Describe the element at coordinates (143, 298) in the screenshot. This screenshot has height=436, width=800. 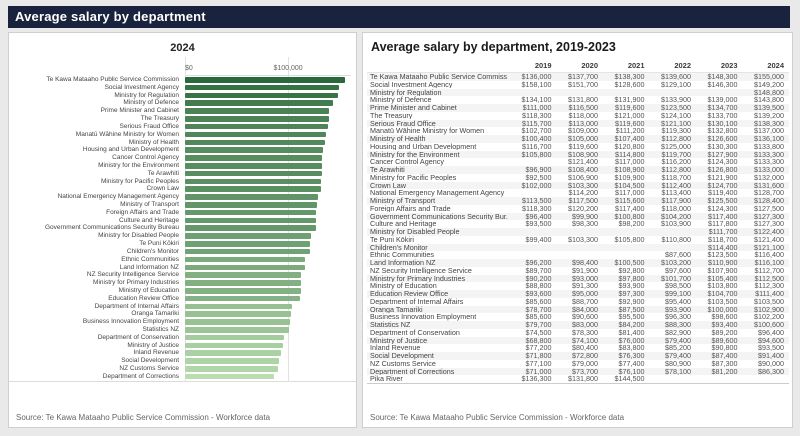
I see `chart-category-label: Education Review Office` at that location.